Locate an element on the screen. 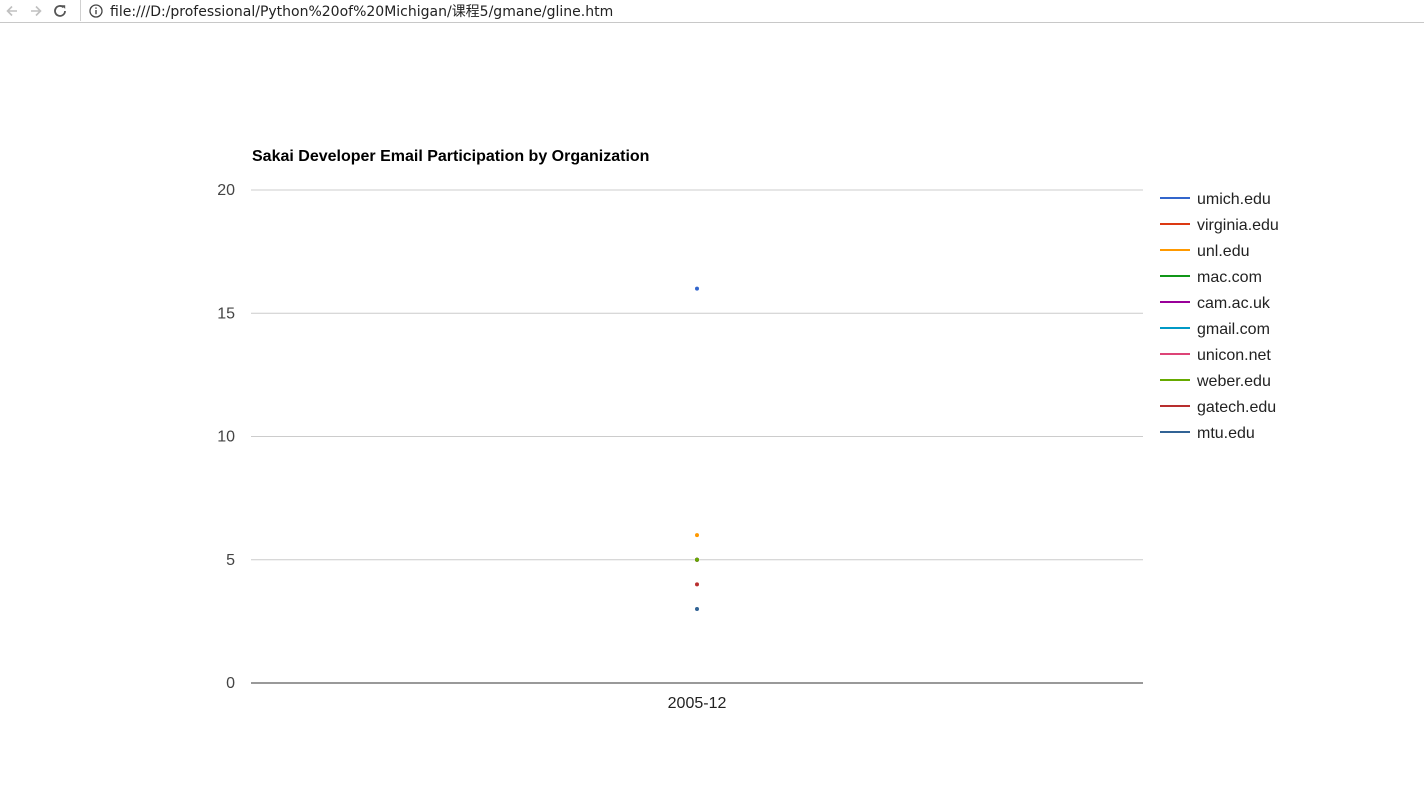  y-tick-label: 0 is located at coordinates (230, 683).